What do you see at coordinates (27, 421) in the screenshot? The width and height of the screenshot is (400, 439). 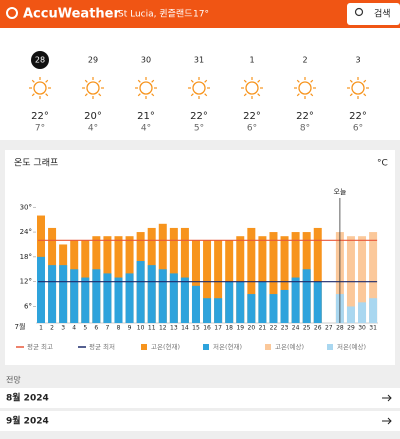 I see `month-link: 9월 2024` at bounding box center [27, 421].